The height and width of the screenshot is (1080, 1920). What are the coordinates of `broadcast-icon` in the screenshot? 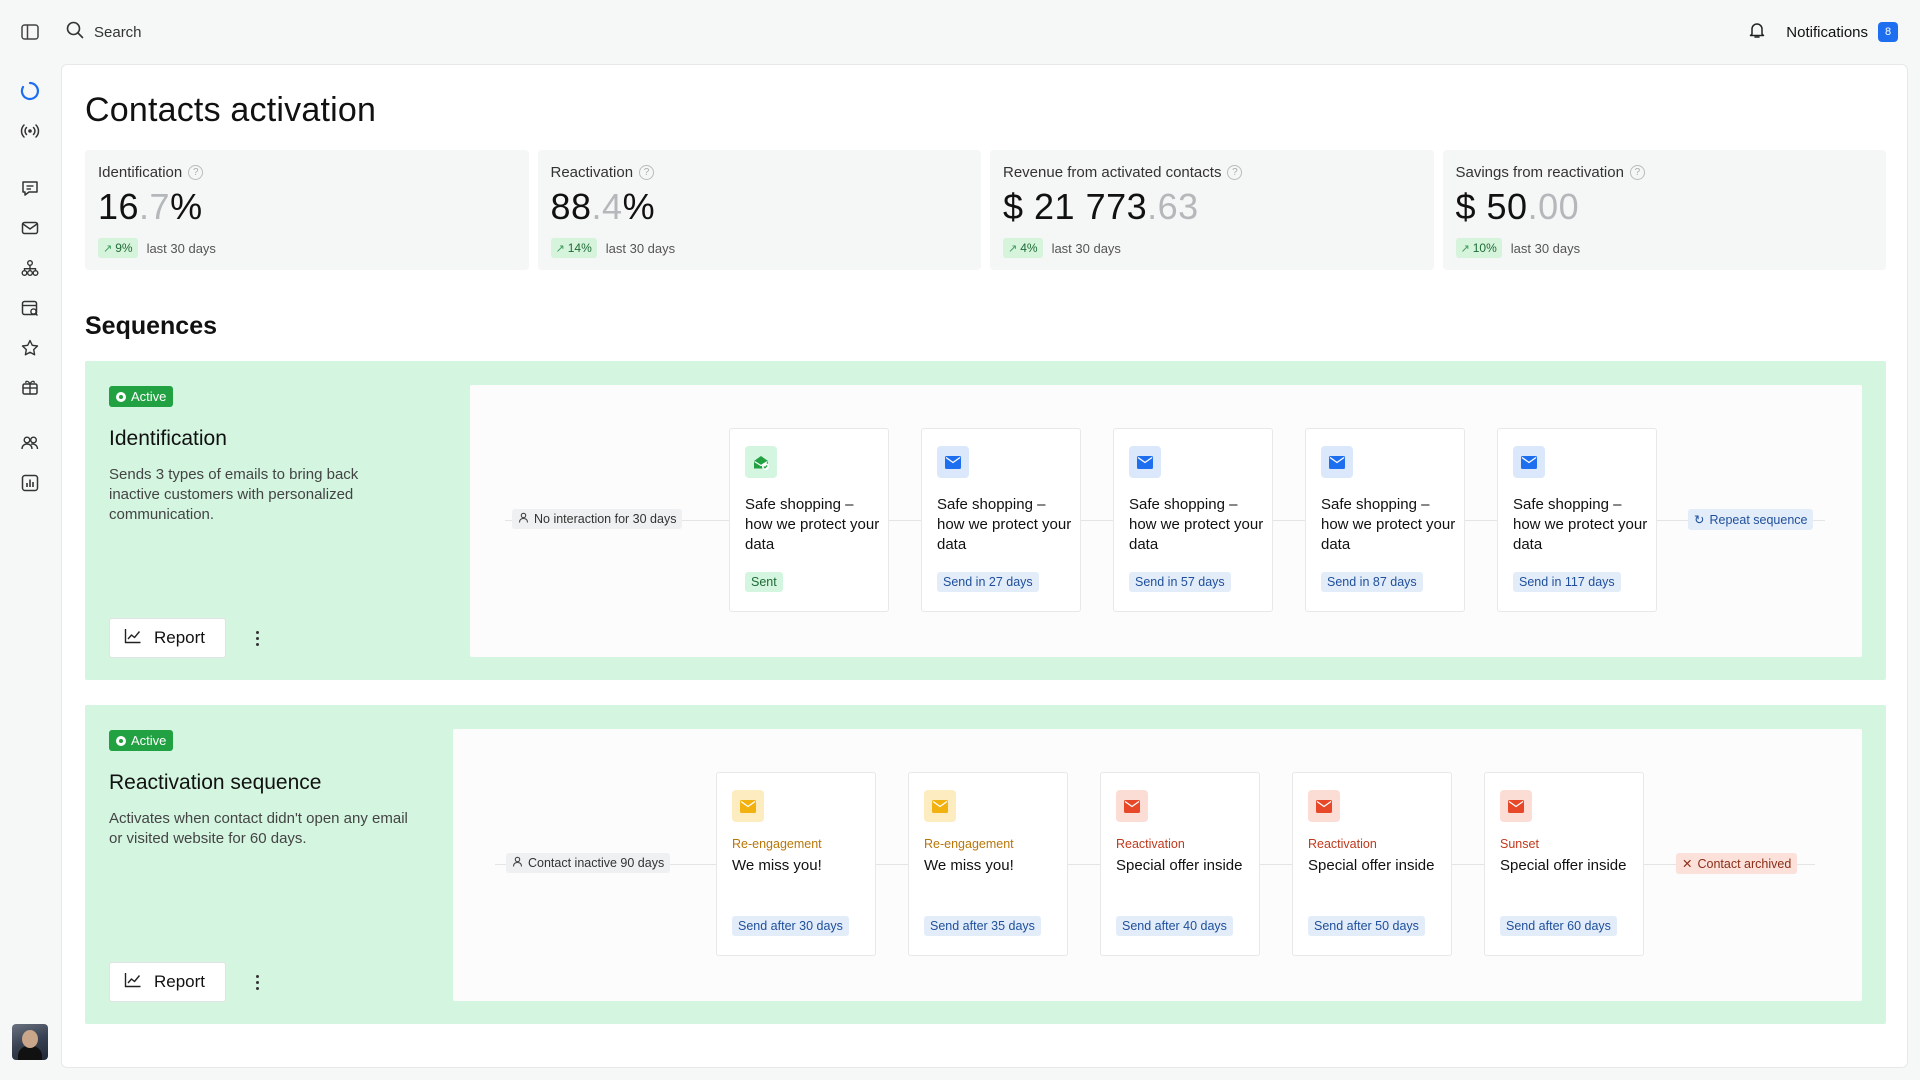 It's located at (30, 131).